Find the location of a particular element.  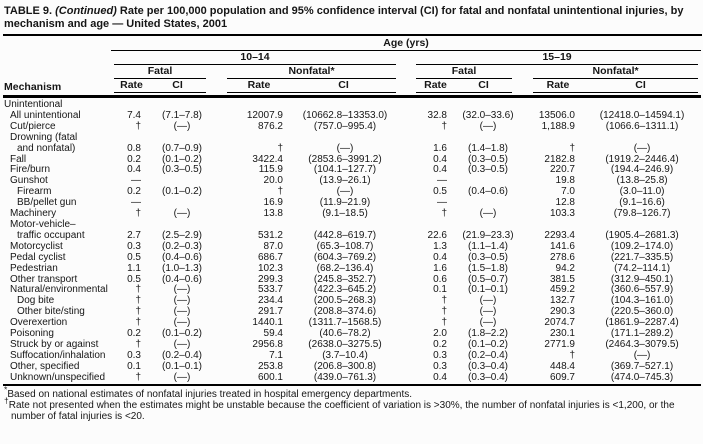

rate-cell: 0.2 is located at coordinates (134, 159).